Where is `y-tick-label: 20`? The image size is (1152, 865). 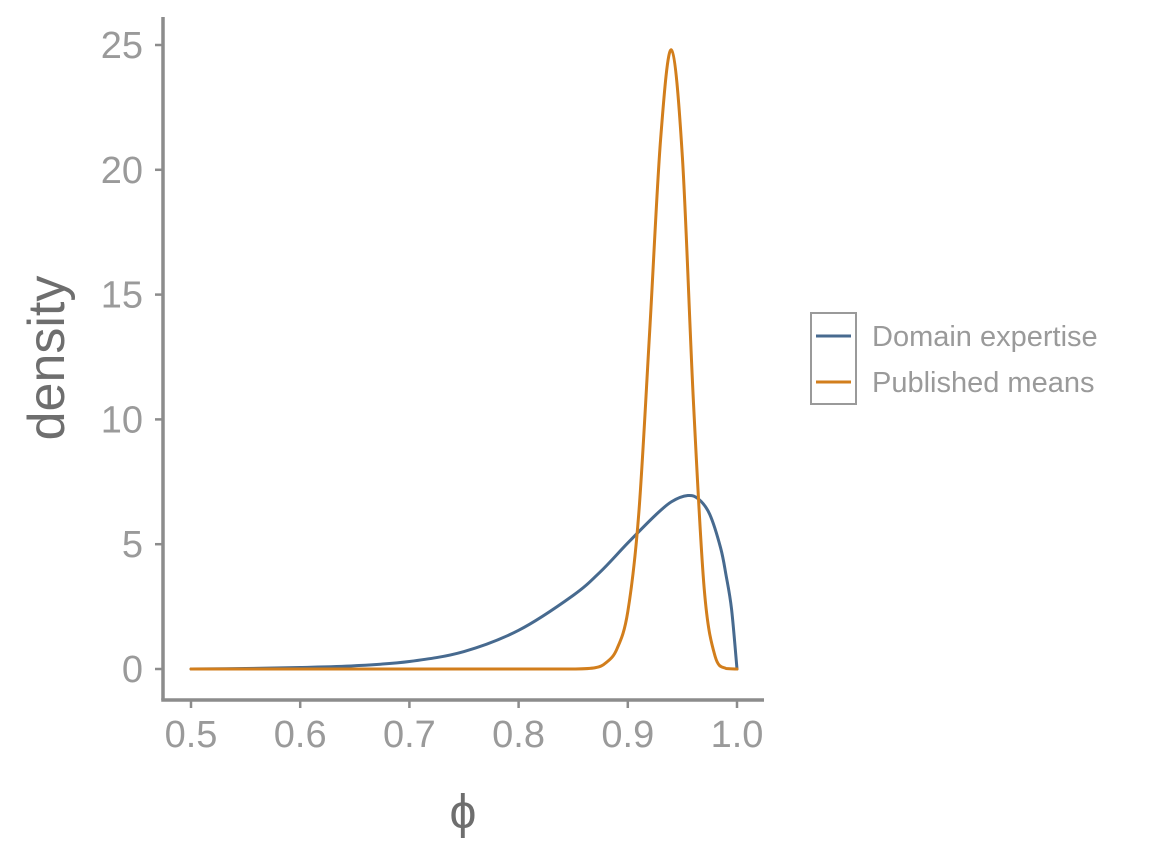
y-tick-label: 20 is located at coordinates (122, 171).